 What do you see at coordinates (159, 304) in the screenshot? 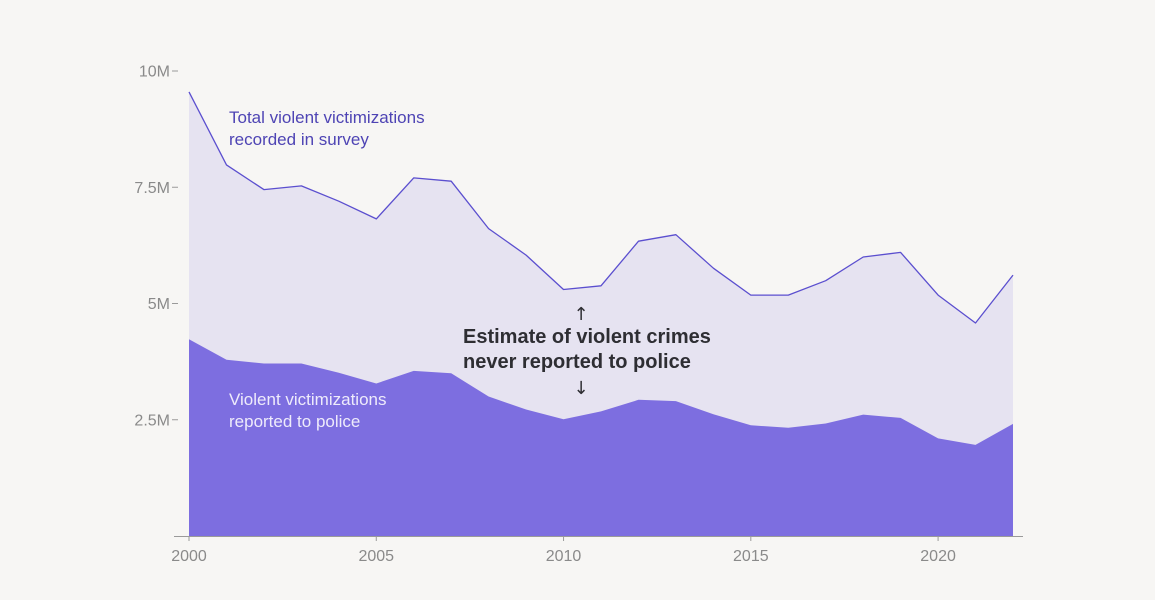
I see `y-tick-label: 5M` at bounding box center [159, 304].